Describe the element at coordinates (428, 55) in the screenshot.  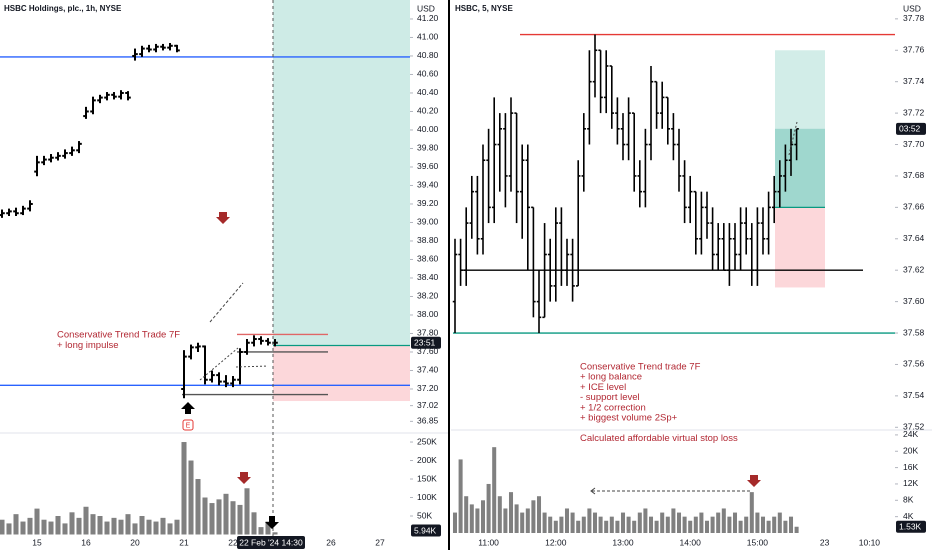
I see `price-tick-label: 40.80` at that location.